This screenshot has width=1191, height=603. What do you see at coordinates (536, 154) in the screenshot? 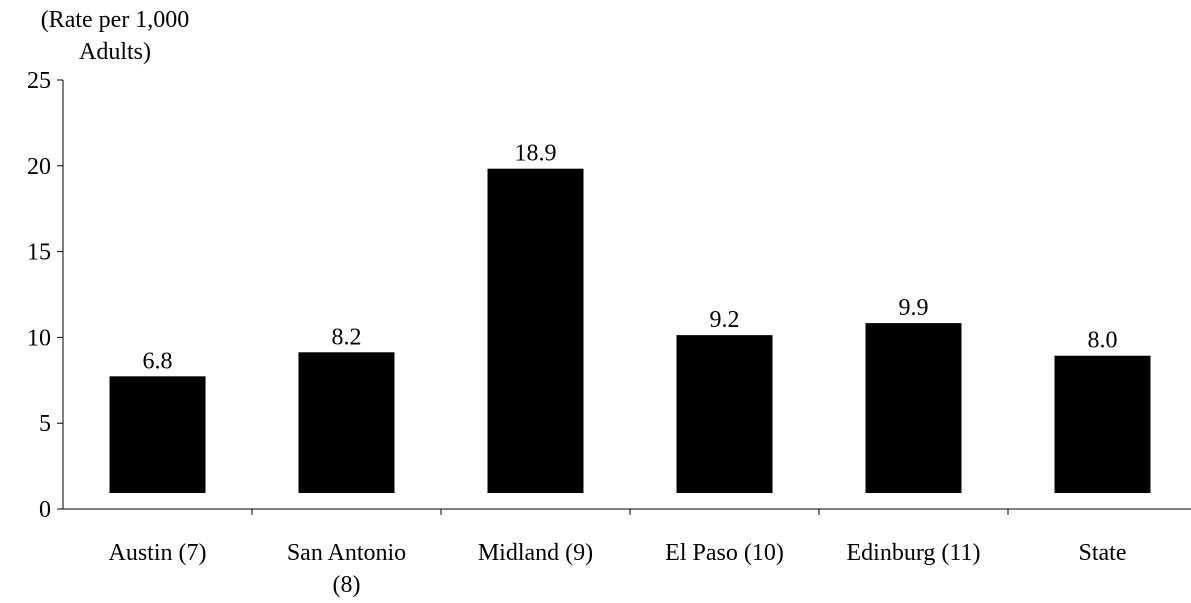
I see `bar-value-label: 18.9` at bounding box center [536, 154].